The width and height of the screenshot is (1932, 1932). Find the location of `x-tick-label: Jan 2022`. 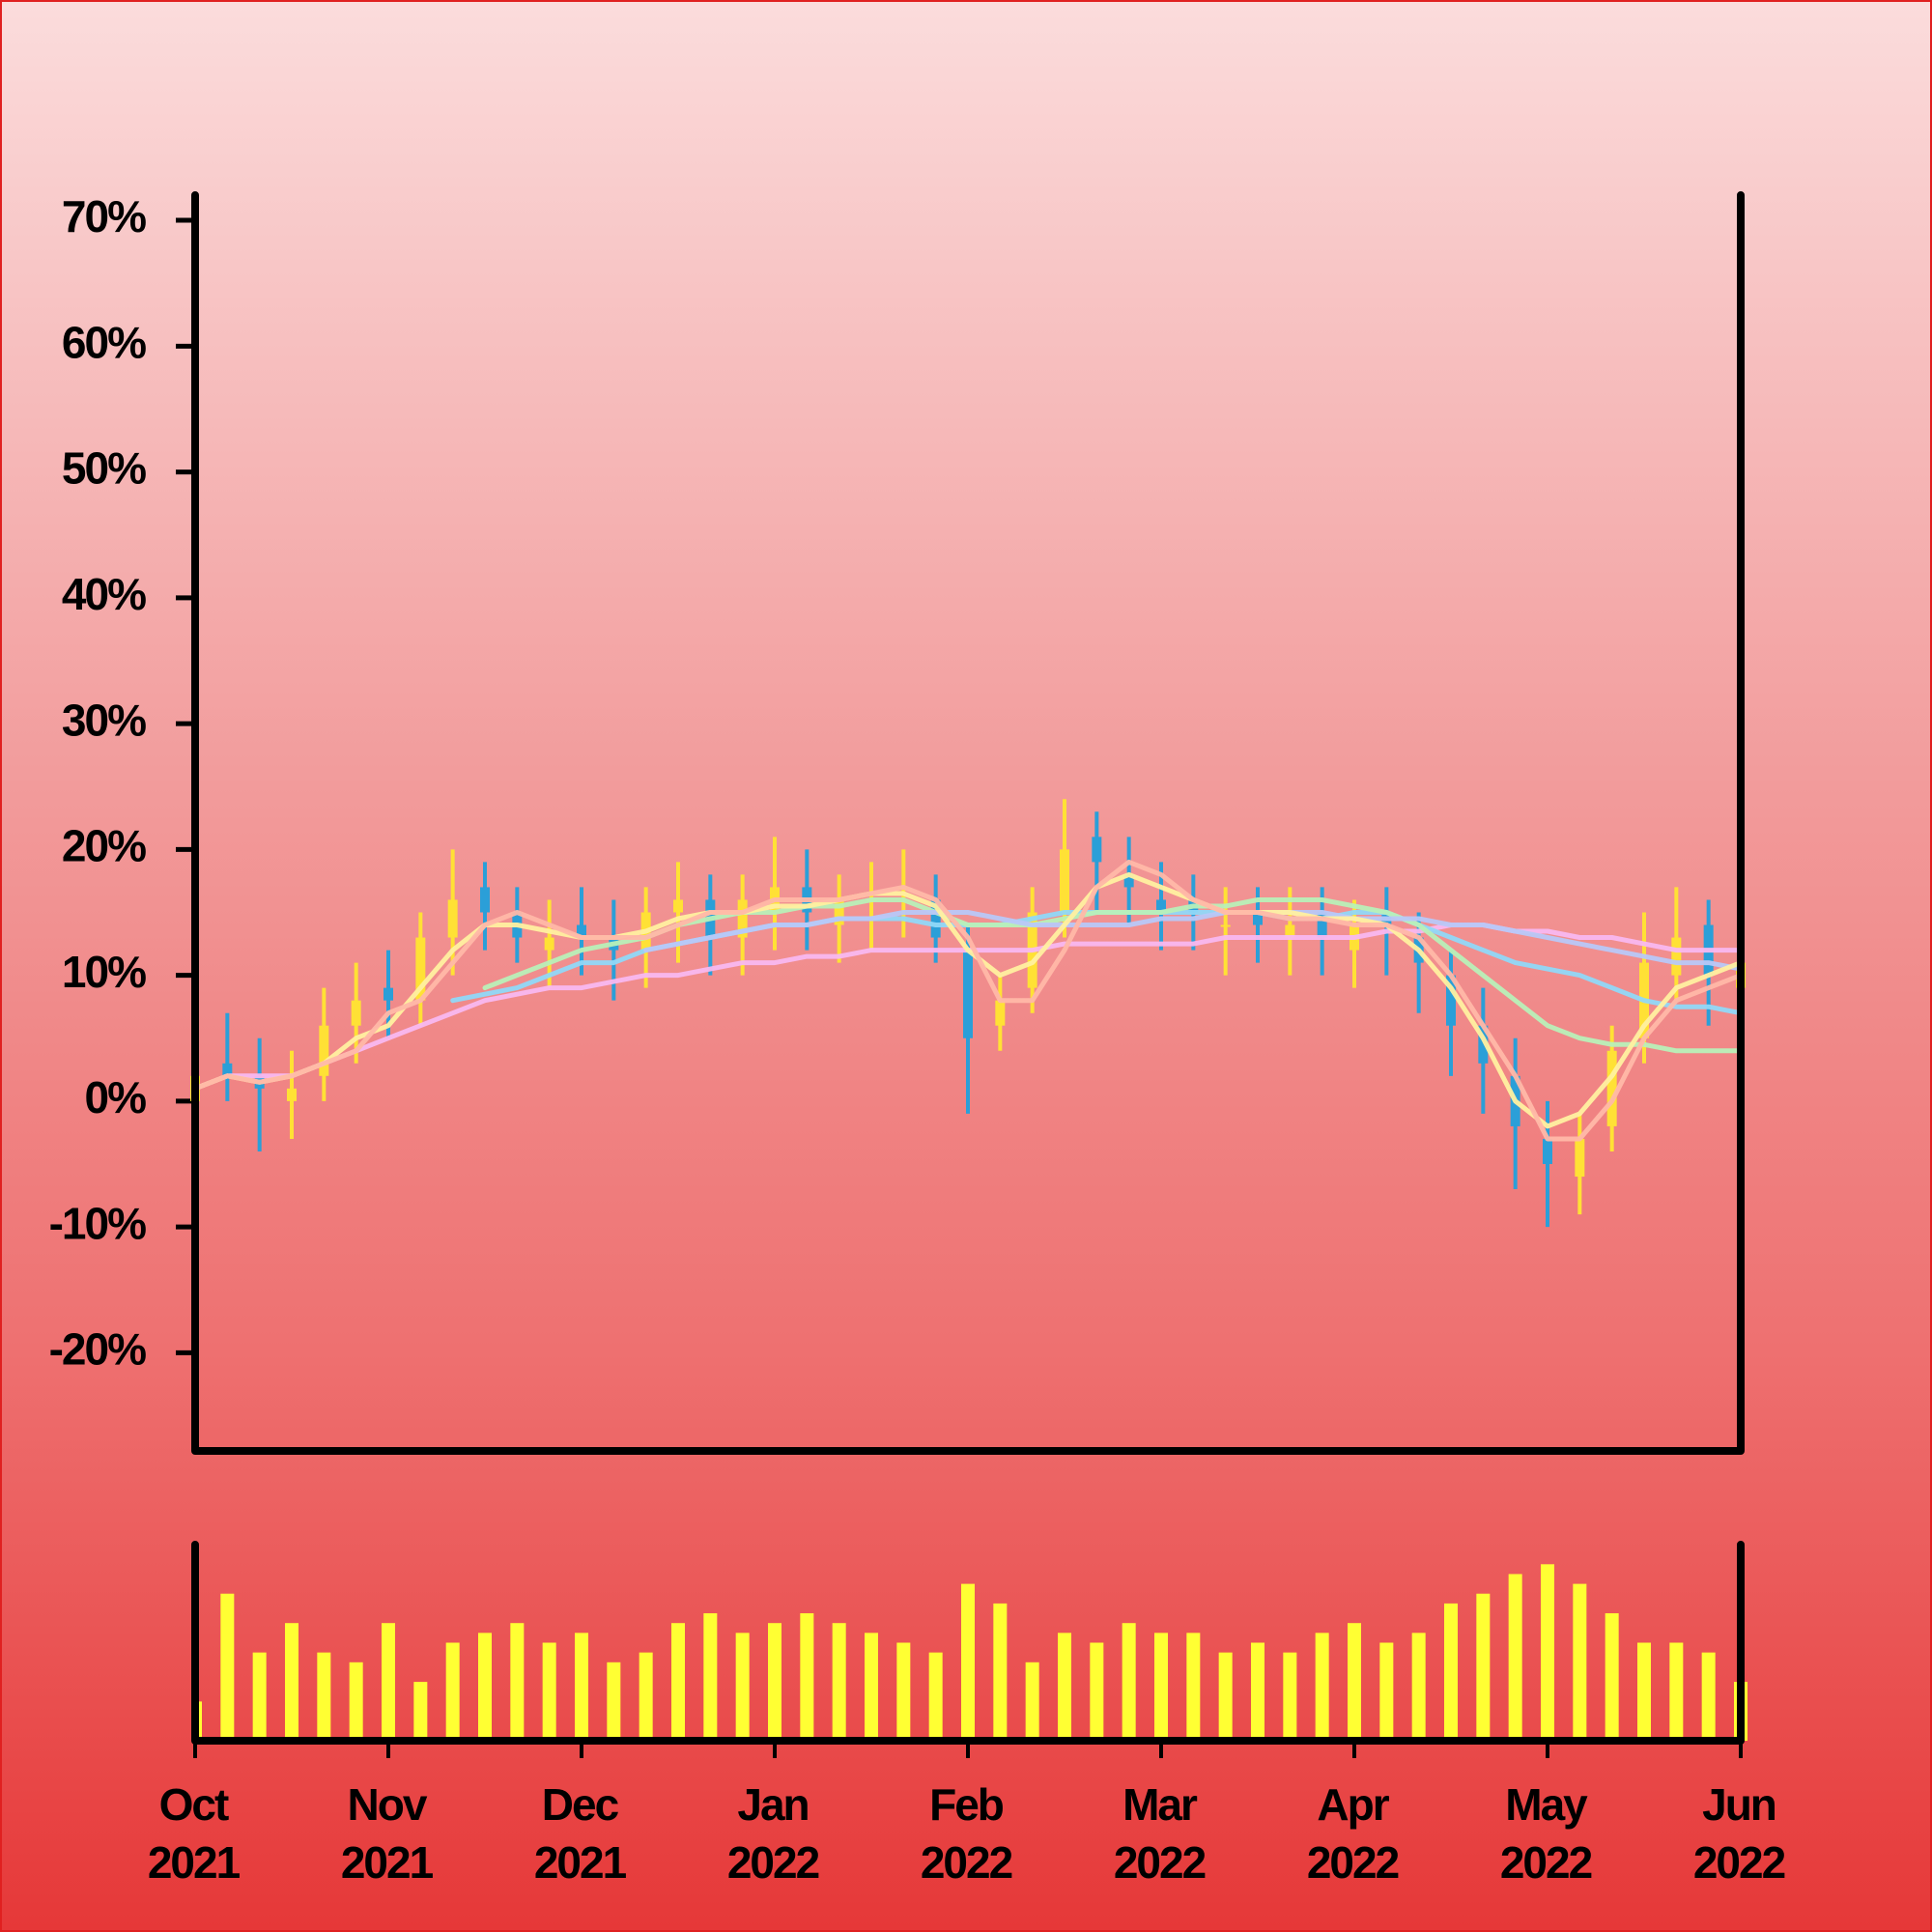

x-tick-label: Jan 2022 is located at coordinates (773, 1833).